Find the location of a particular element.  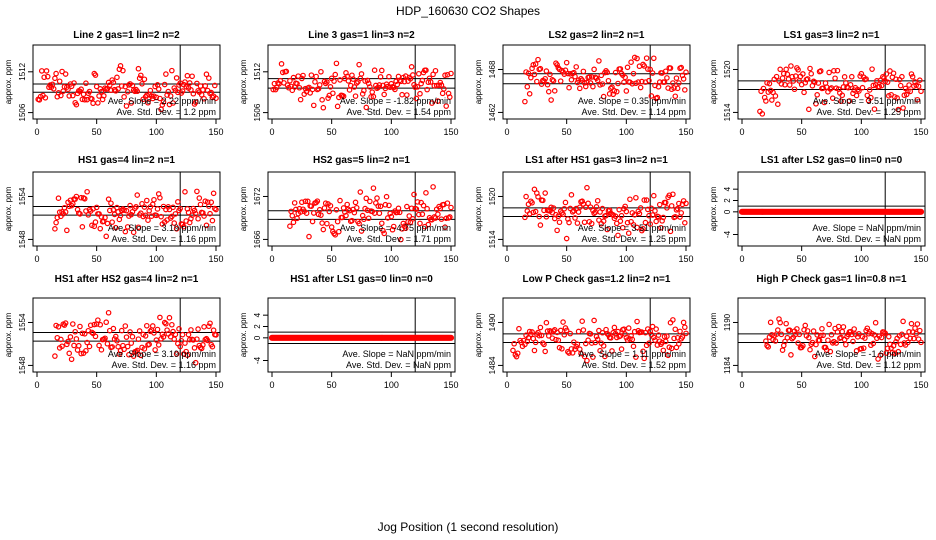

slope-annotation: Ave. Slope = 1.11 ppm/min is located at coordinates (632, 354).